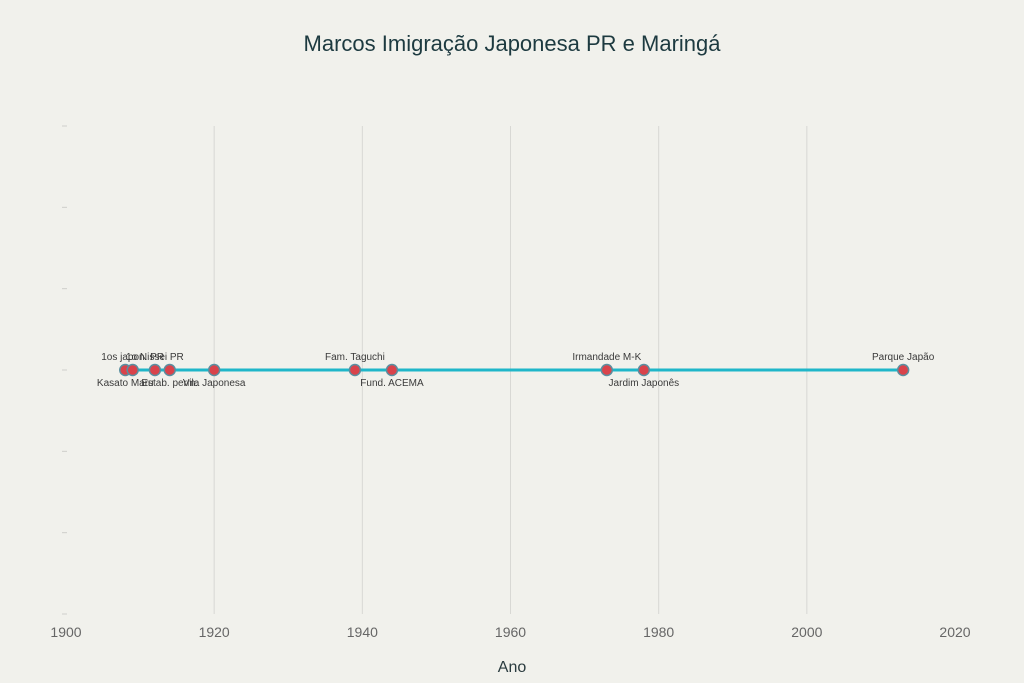  I want to click on event-marker-2013, so click(903, 370).